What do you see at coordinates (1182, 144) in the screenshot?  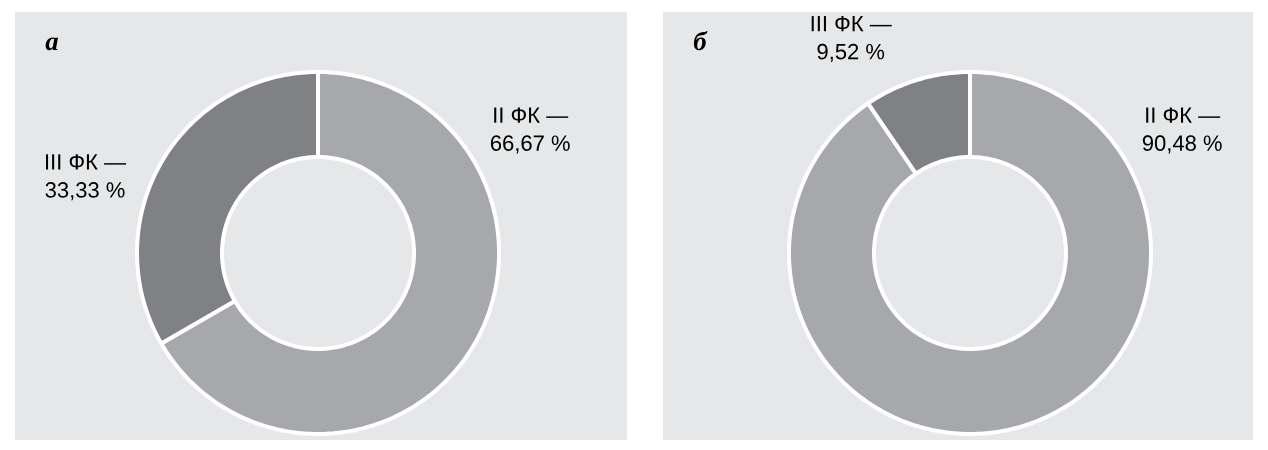 I see `data-label: 90,48 %` at bounding box center [1182, 144].